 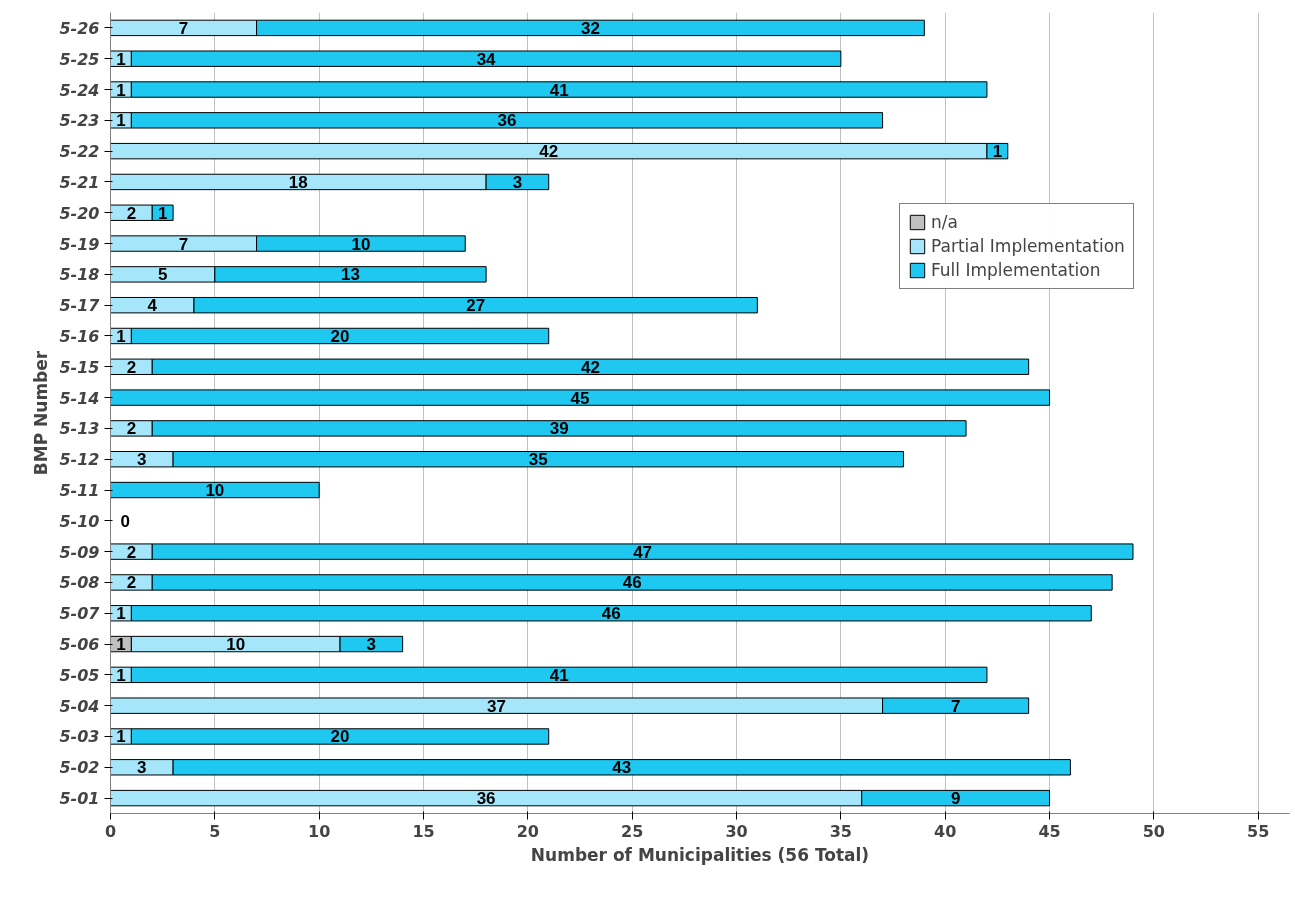 I want to click on y-tick-label: 5-18, so click(x=79, y=275).